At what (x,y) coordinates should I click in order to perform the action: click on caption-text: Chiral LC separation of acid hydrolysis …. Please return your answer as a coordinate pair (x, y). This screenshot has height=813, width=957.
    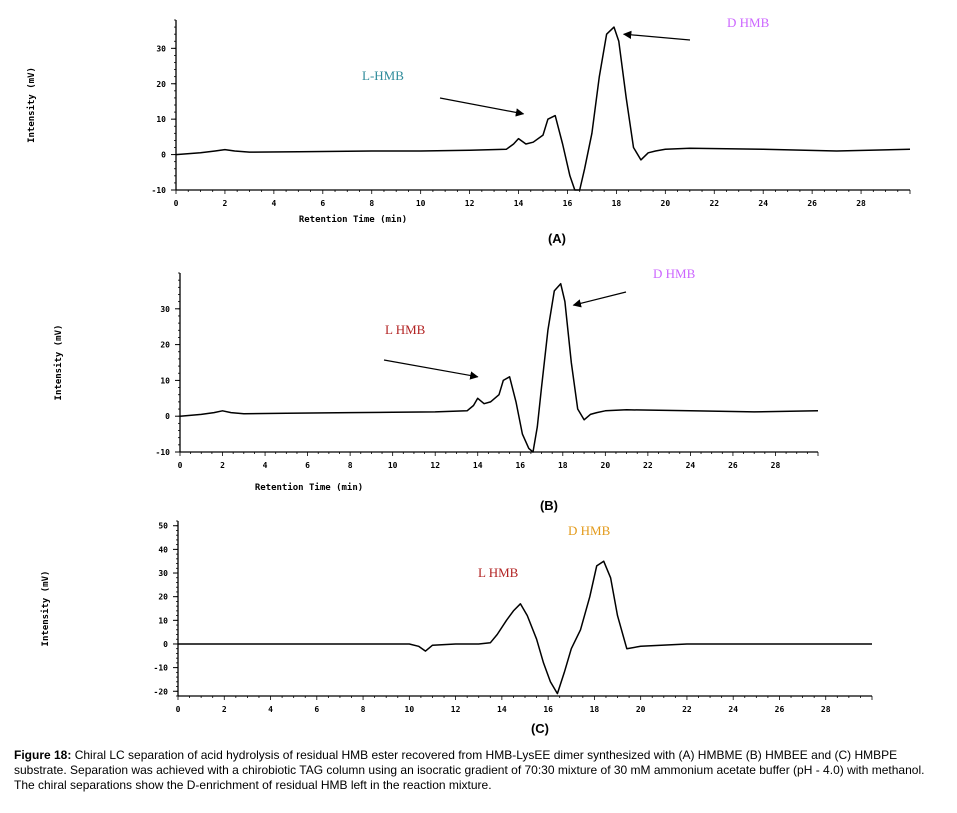
    Looking at the image, I should click on (469, 770).